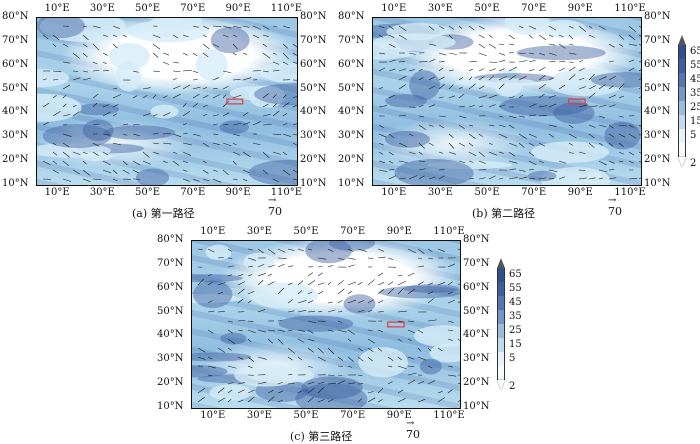  What do you see at coordinates (15, 184) in the screenshot?
I see `ytick-a-left-7: 10°N` at bounding box center [15, 184].